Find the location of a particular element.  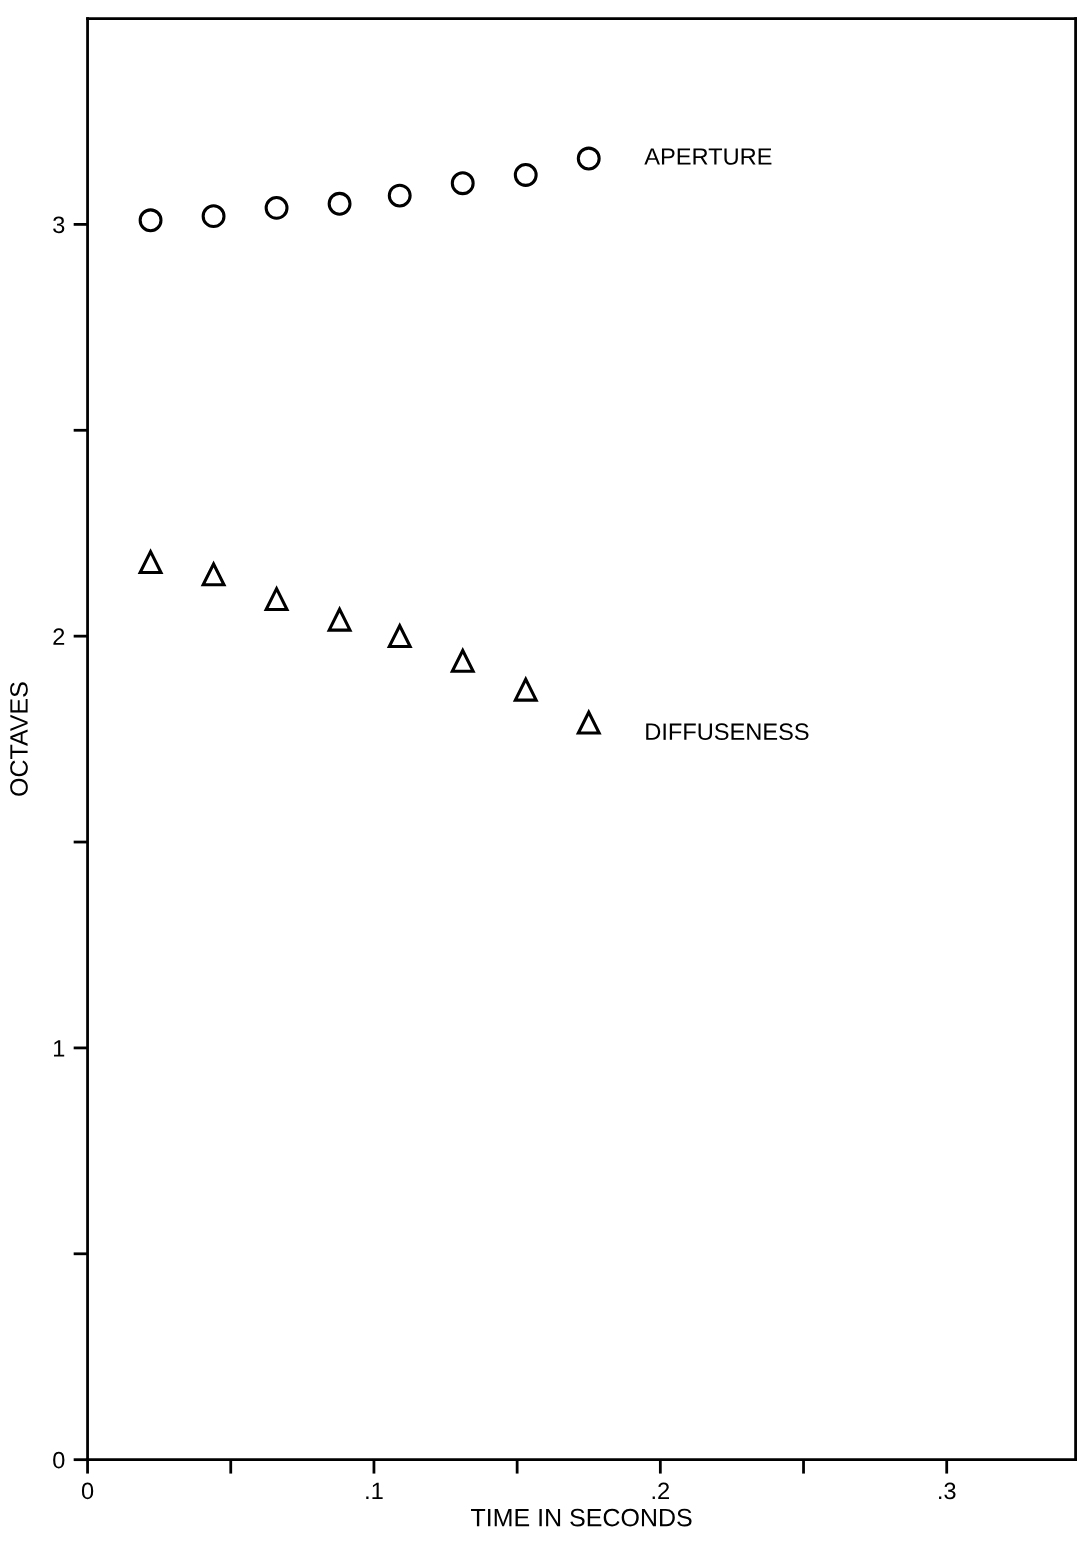

x-tick-label: 0 is located at coordinates (87, 1491).